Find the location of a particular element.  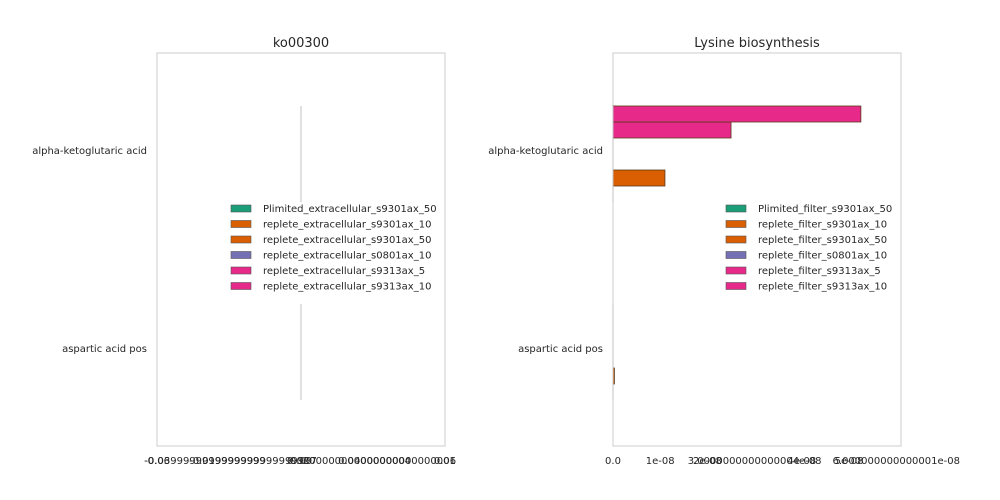

x-tick-label: -0.03999999999999999 is located at coordinates (204, 461).